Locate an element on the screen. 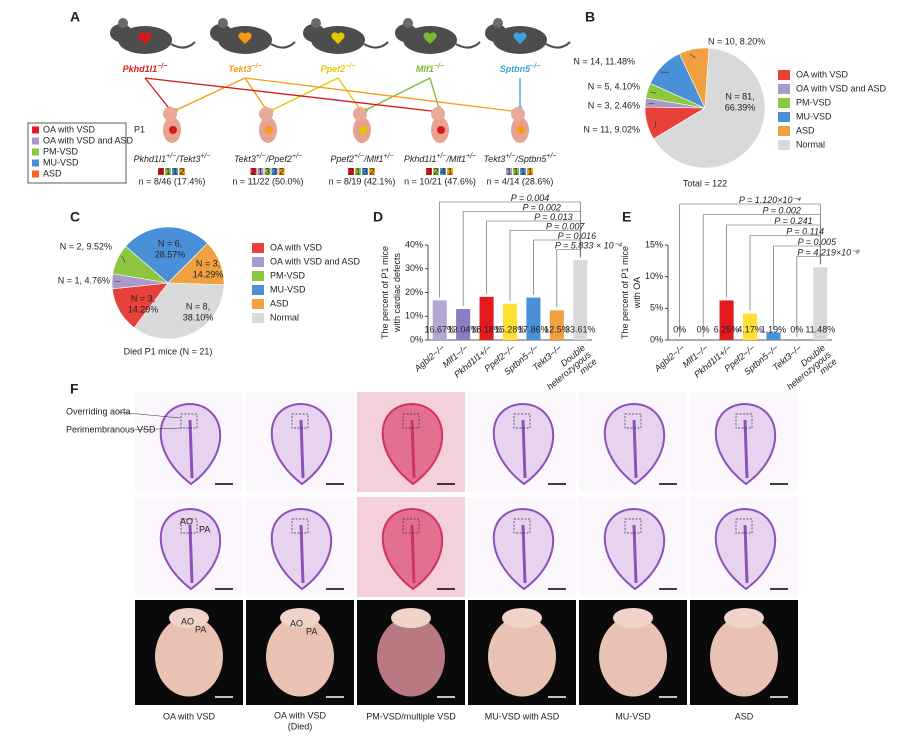 The image size is (901, 744). value-label: 33.61% is located at coordinates (580, 329).